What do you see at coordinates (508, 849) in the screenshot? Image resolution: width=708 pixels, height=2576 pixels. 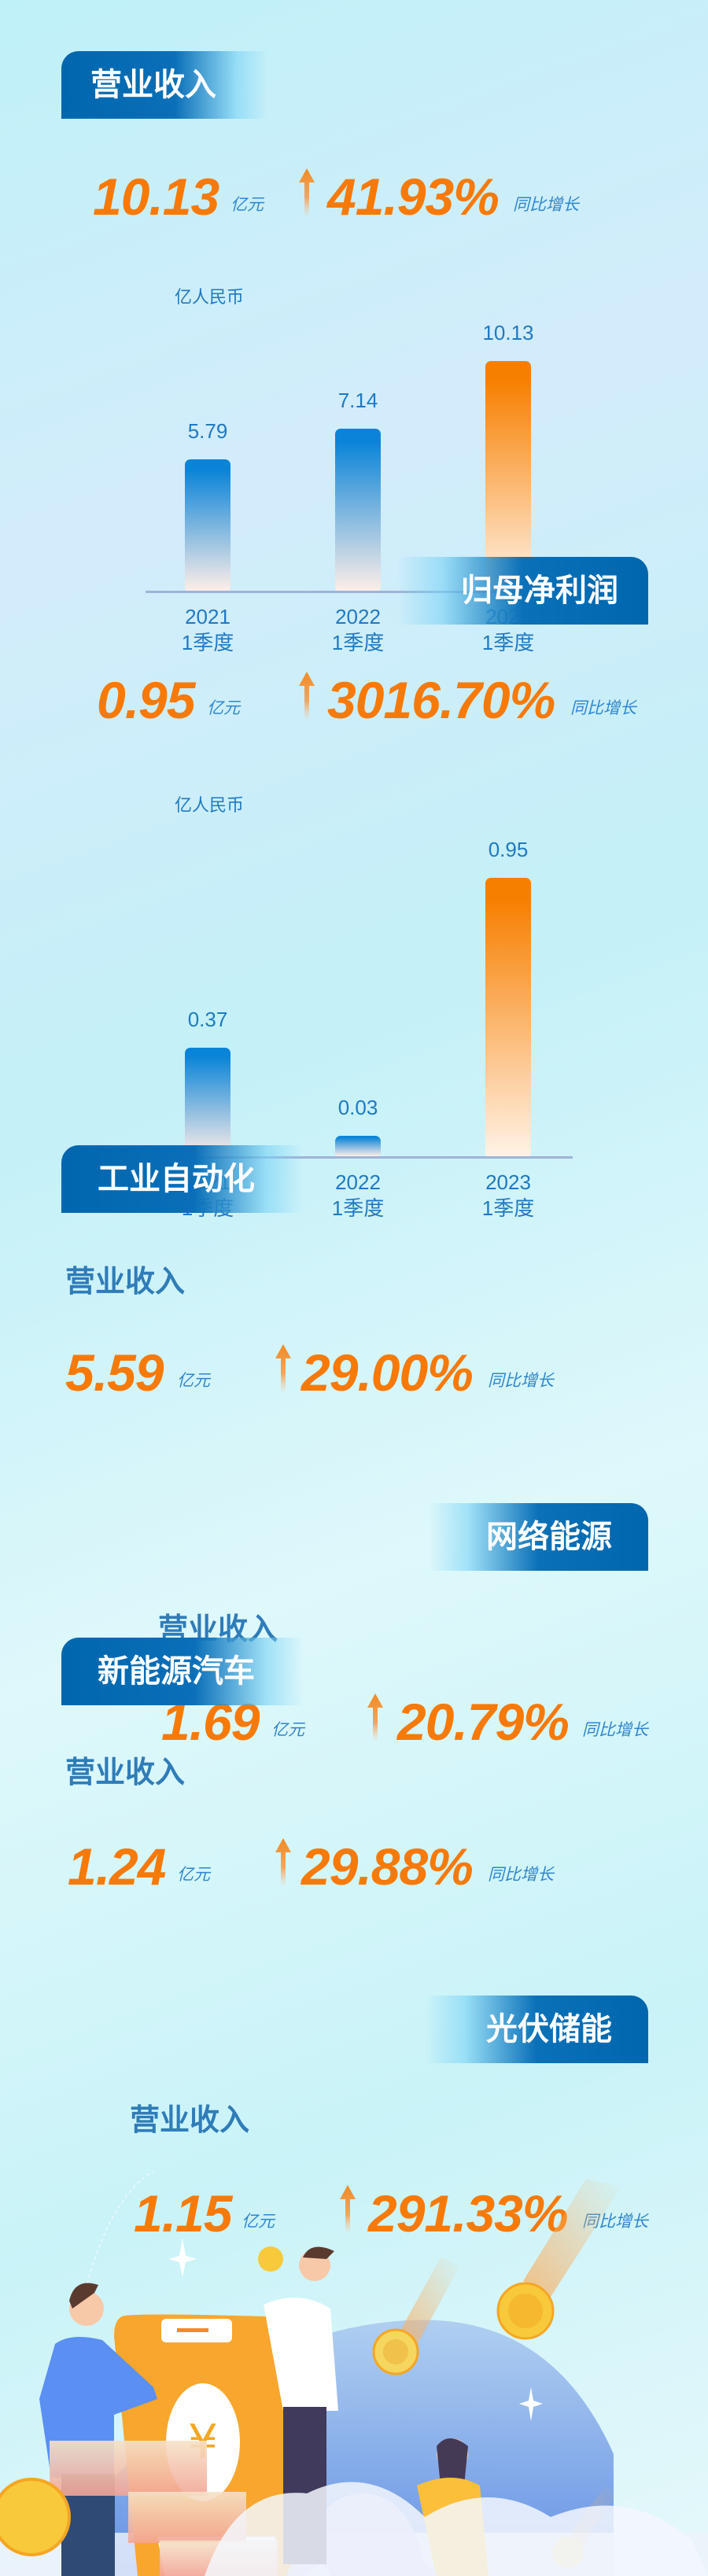 I see `bar-value-label: 0.95` at bounding box center [508, 849].